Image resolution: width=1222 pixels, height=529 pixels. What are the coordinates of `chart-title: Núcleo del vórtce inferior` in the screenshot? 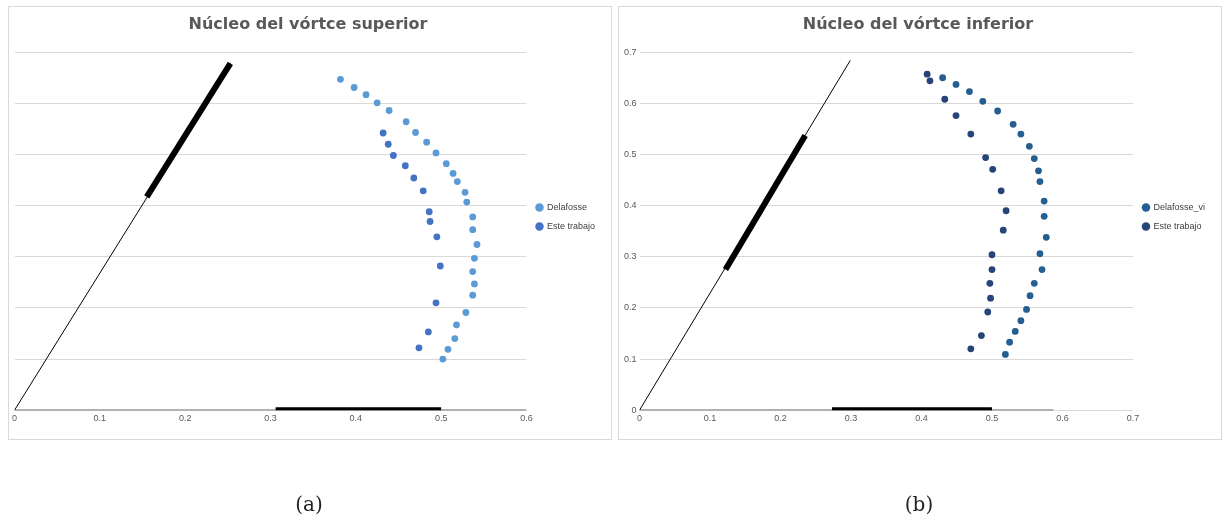 It's located at (918, 23).